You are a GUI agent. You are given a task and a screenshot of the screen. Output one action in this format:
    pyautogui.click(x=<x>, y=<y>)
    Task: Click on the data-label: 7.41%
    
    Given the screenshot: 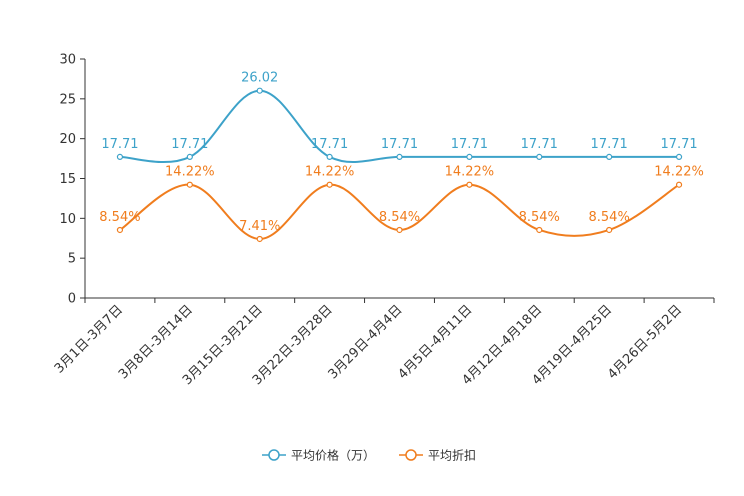 What is the action you would take?
    pyautogui.click(x=259, y=226)
    